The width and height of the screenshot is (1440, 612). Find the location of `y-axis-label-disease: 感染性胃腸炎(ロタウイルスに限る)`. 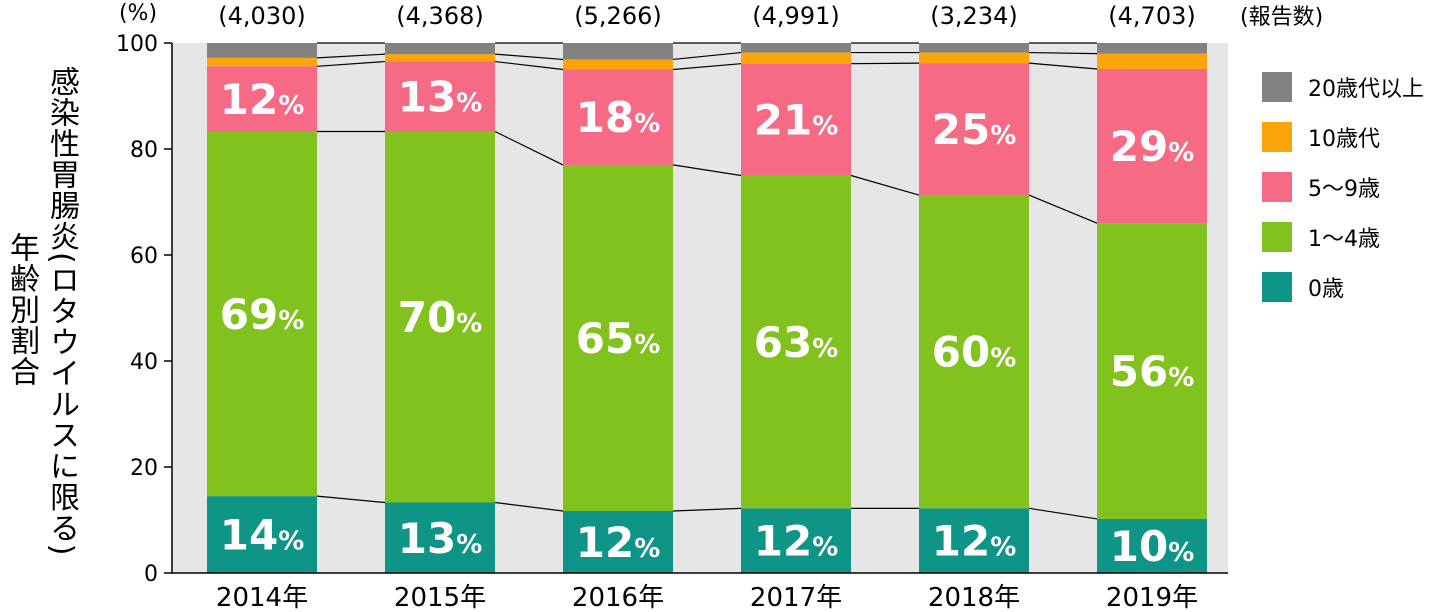

y-axis-label-disease: 感染性胃腸炎(ロタウイルスに限る) is located at coordinates (61, 311).